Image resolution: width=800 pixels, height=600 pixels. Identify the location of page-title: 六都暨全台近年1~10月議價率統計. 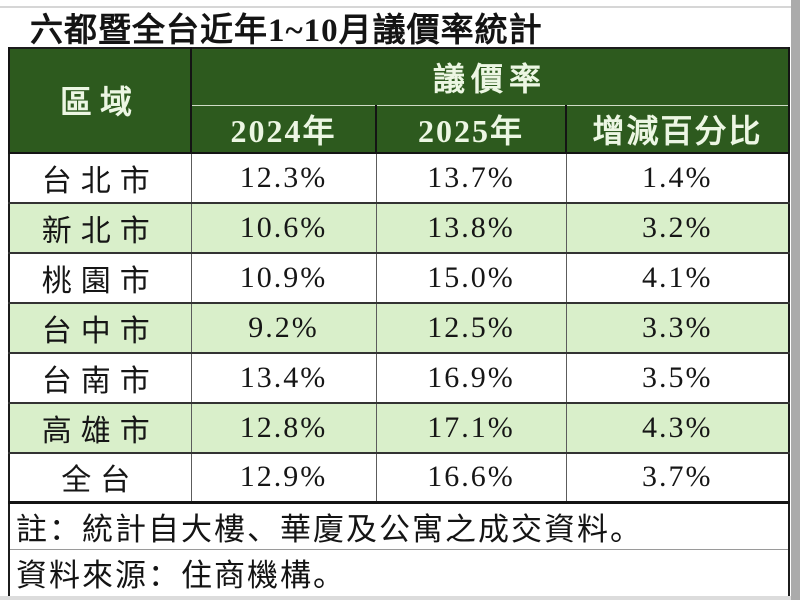
(286, 31).